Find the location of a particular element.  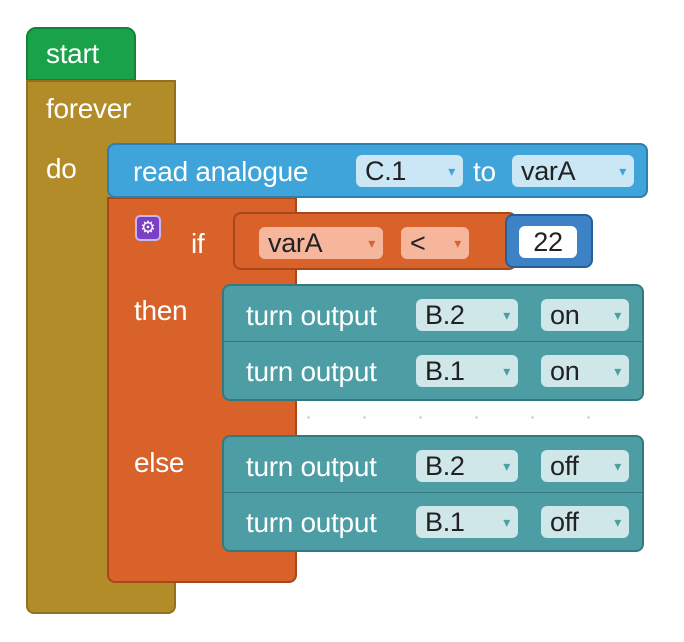

read-pin-dropdown: C.1 ▾ is located at coordinates (409, 171).